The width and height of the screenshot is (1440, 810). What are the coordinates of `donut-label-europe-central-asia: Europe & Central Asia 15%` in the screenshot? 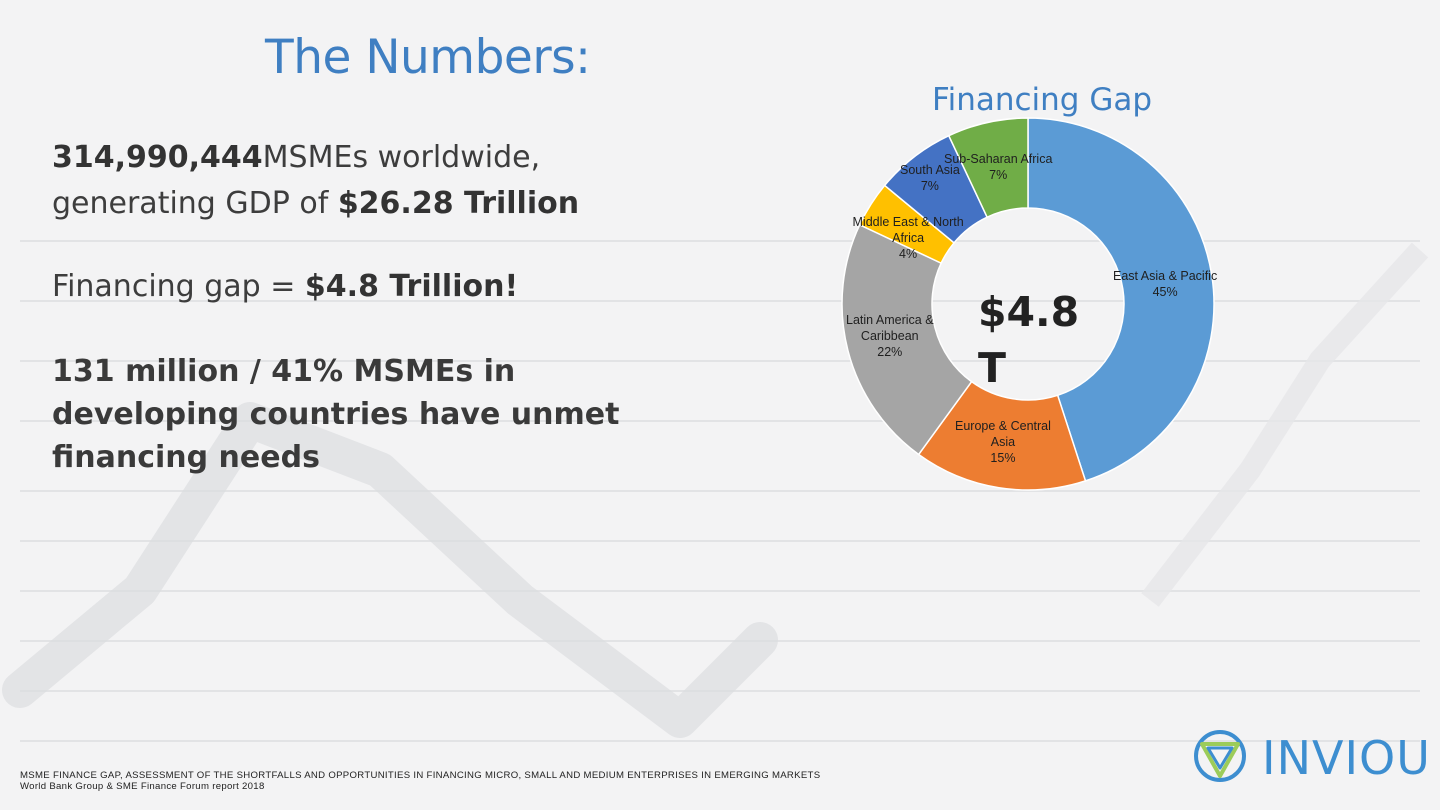 It's located at (1003, 442).